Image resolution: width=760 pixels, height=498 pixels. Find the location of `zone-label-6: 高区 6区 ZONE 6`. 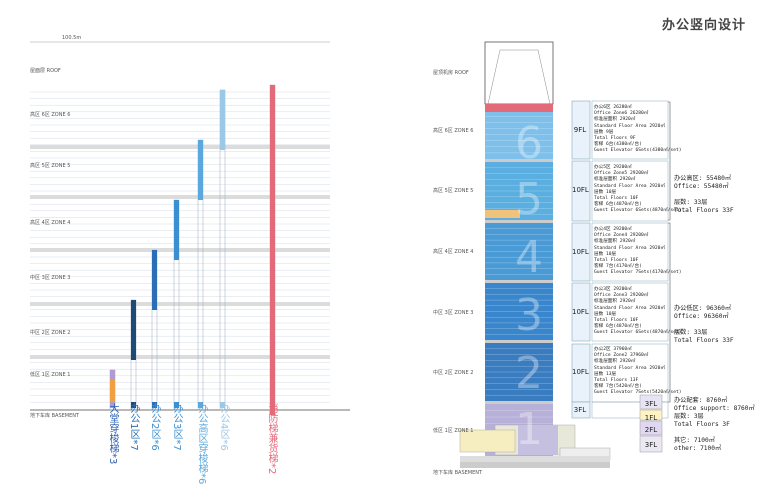

zone-label-6: 高区 6区 ZONE 6 is located at coordinates (50, 115).